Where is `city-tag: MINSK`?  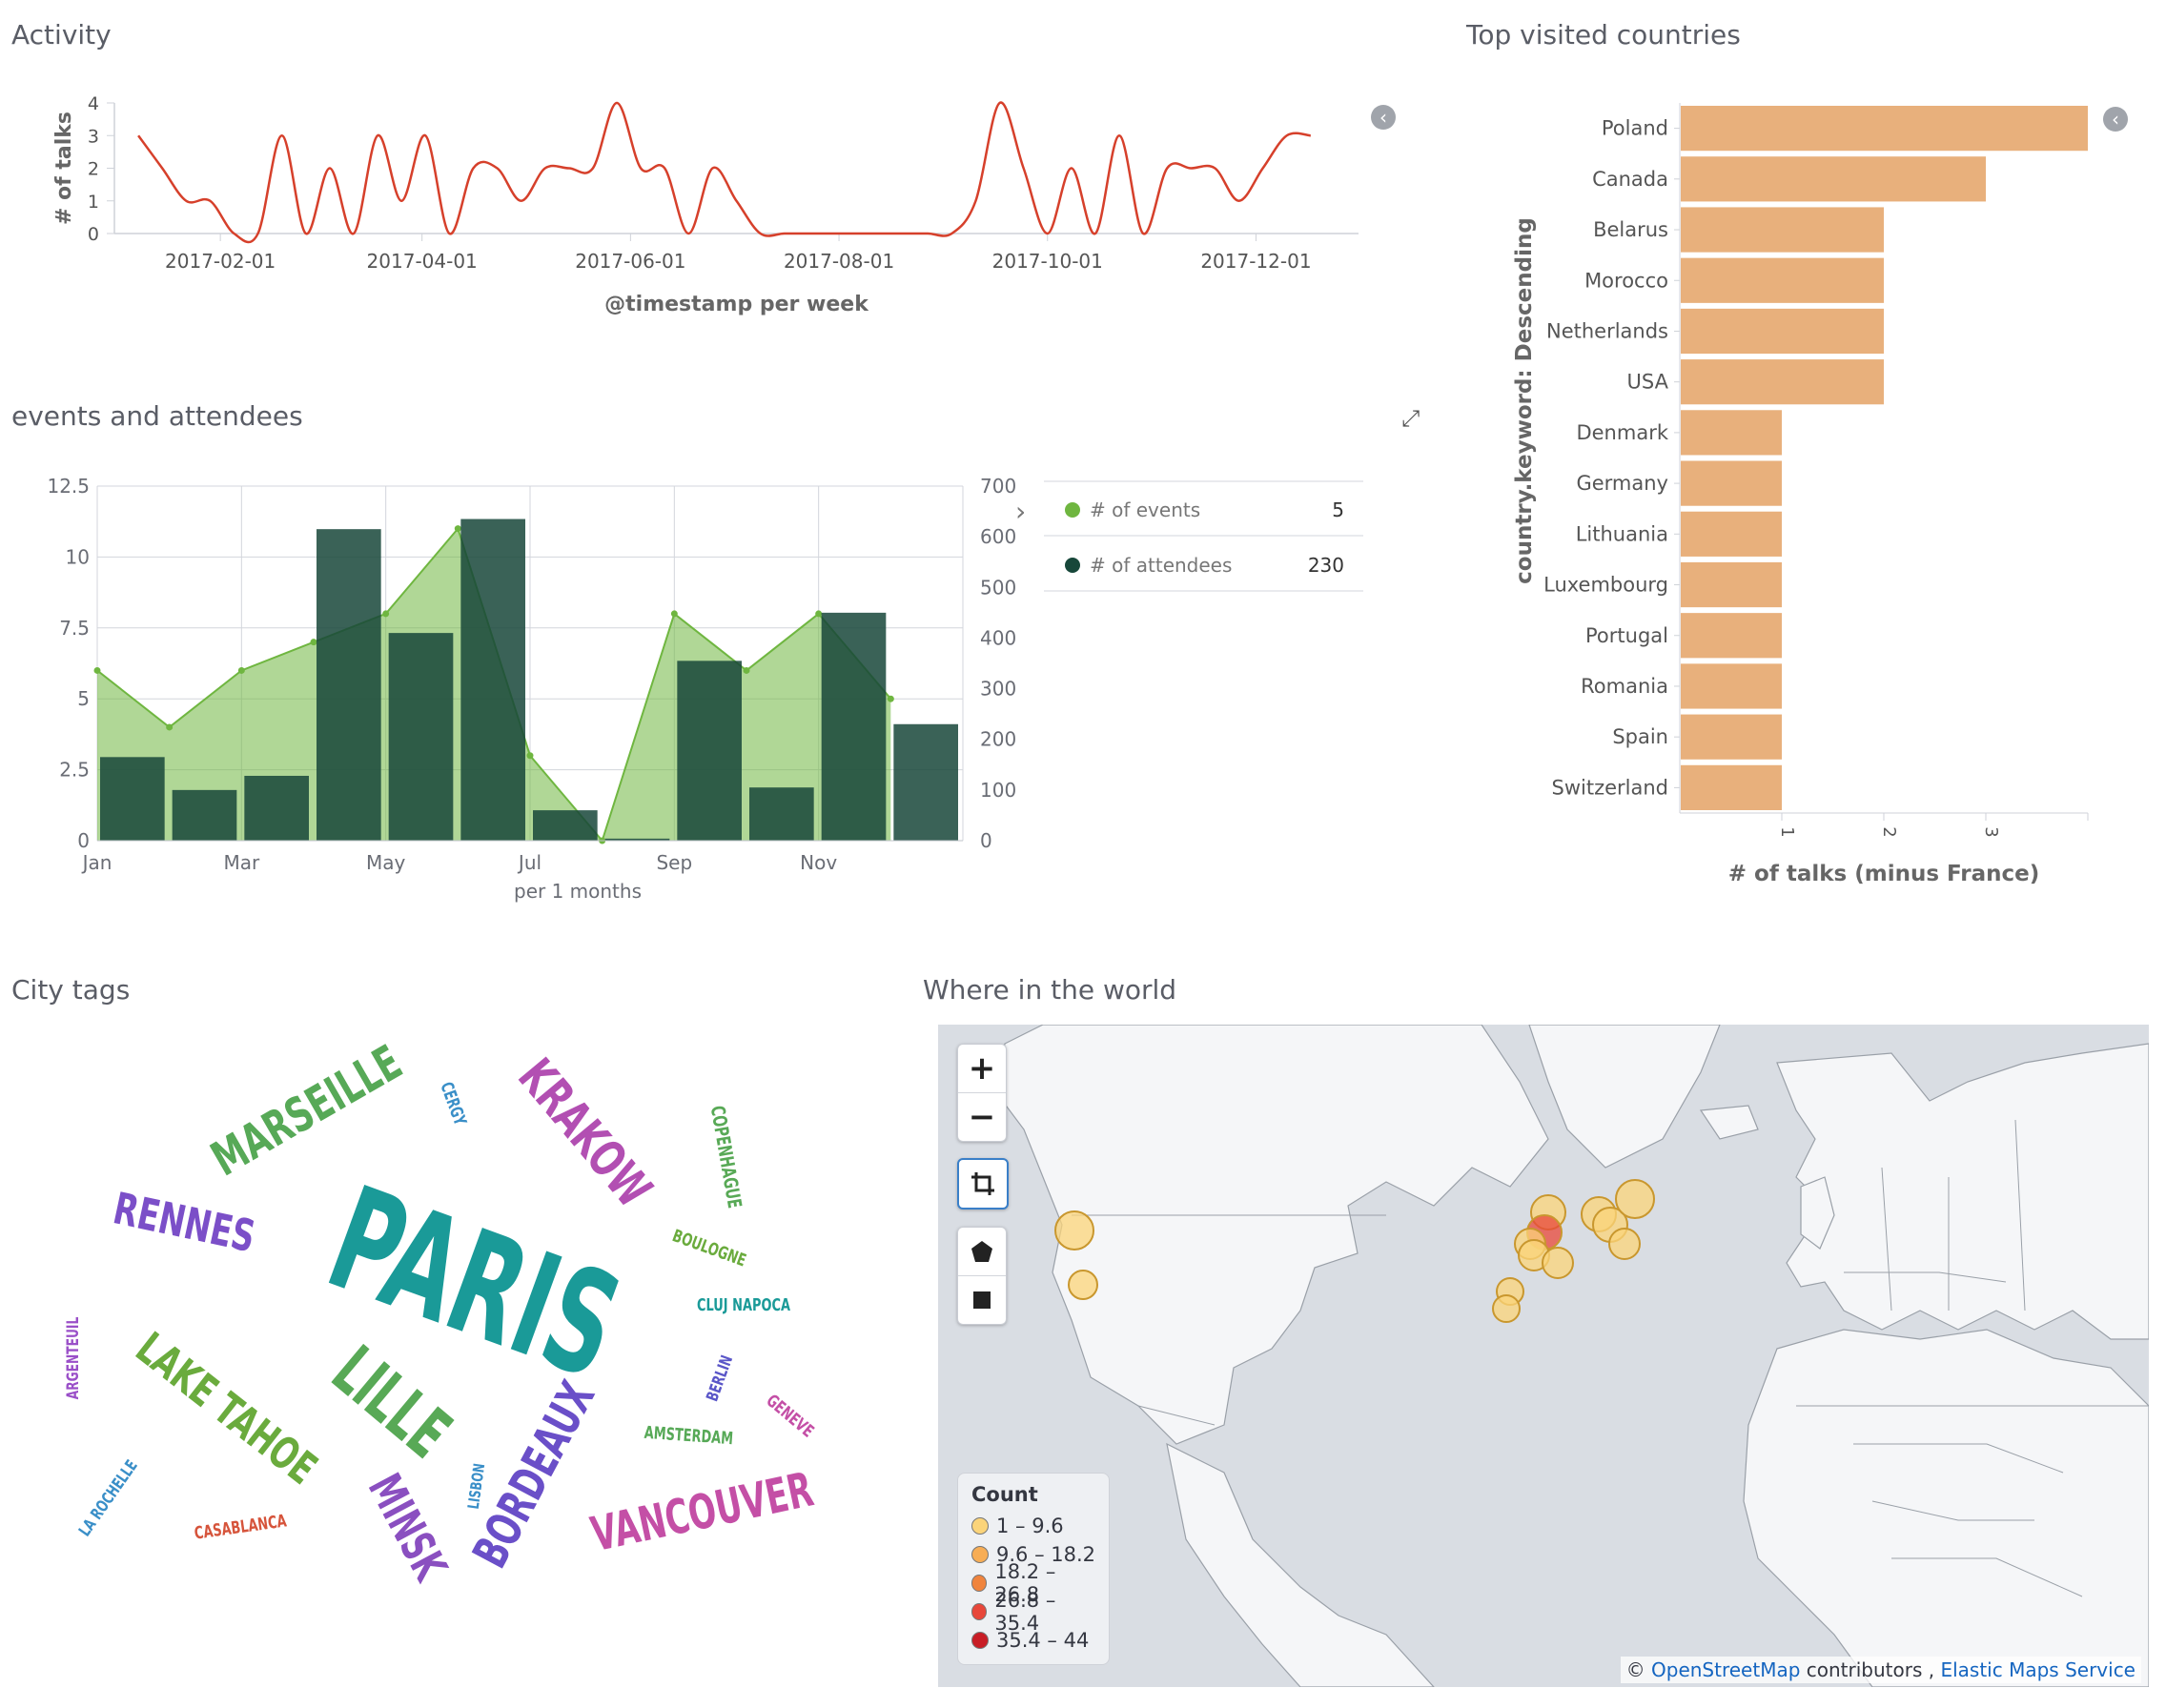
city-tag: MINSK is located at coordinates (408, 1528).